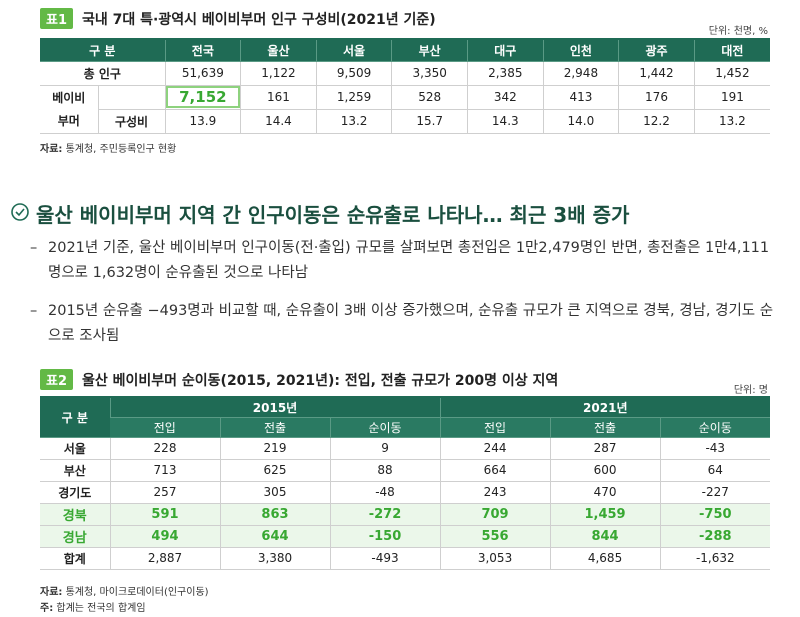 The height and width of the screenshot is (617, 800). What do you see at coordinates (103, 73) in the screenshot?
I see `row-label: 총 인구` at bounding box center [103, 73].